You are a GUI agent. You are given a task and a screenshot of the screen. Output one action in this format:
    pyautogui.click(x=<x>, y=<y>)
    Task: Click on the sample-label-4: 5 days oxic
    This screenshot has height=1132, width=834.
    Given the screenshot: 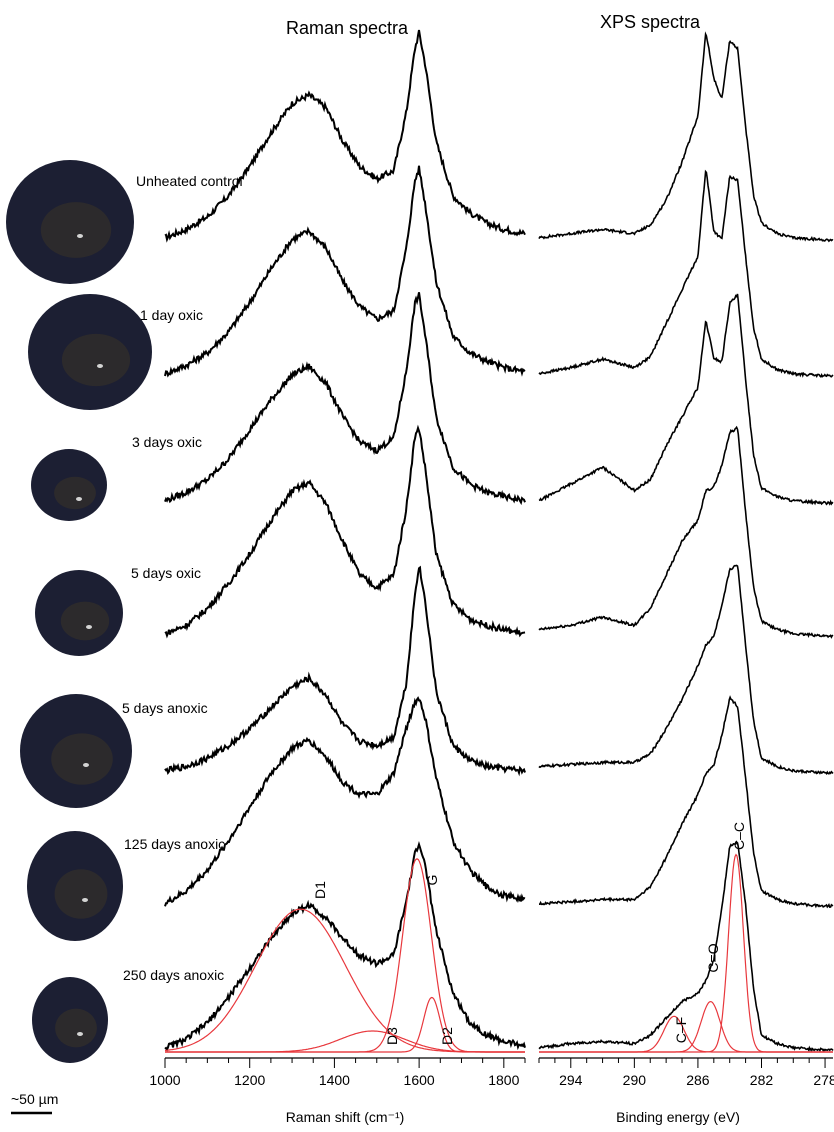 What is the action you would take?
    pyautogui.click(x=166, y=573)
    